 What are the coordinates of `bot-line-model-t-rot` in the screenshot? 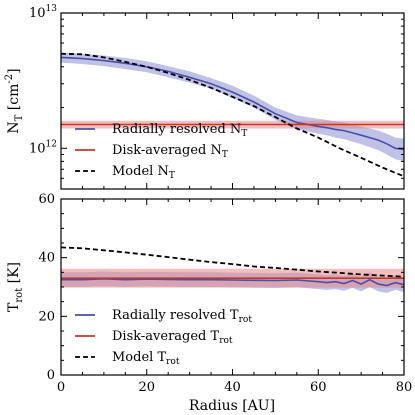 It's located at (232, 262).